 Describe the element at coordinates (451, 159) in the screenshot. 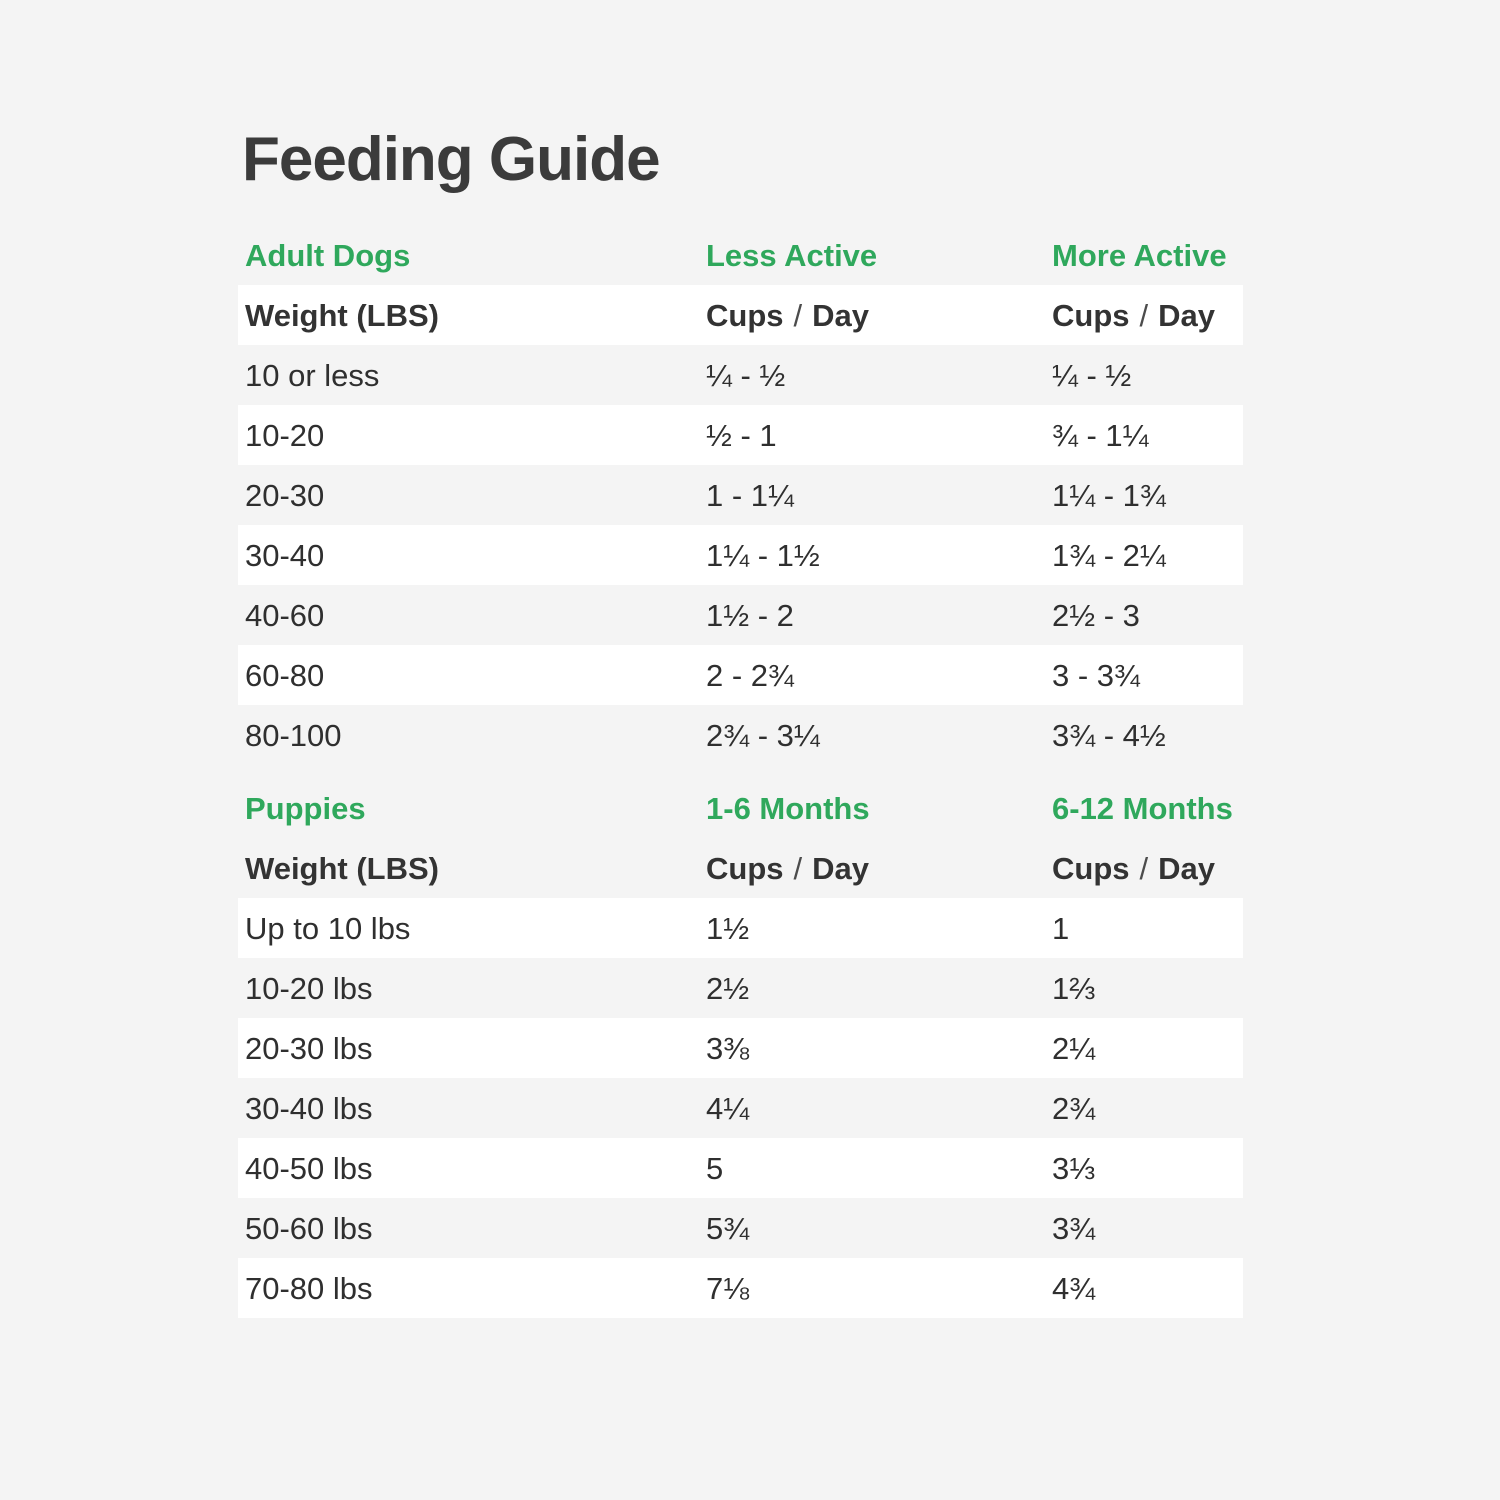

I see `page-title: Feeding Guide` at that location.